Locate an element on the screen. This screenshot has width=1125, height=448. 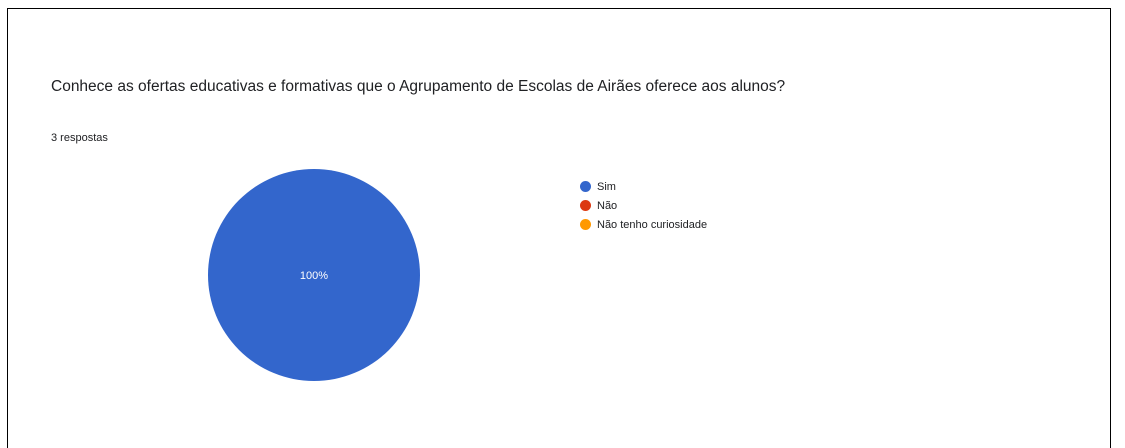
pie-labels: 100% is located at coordinates (314, 276).